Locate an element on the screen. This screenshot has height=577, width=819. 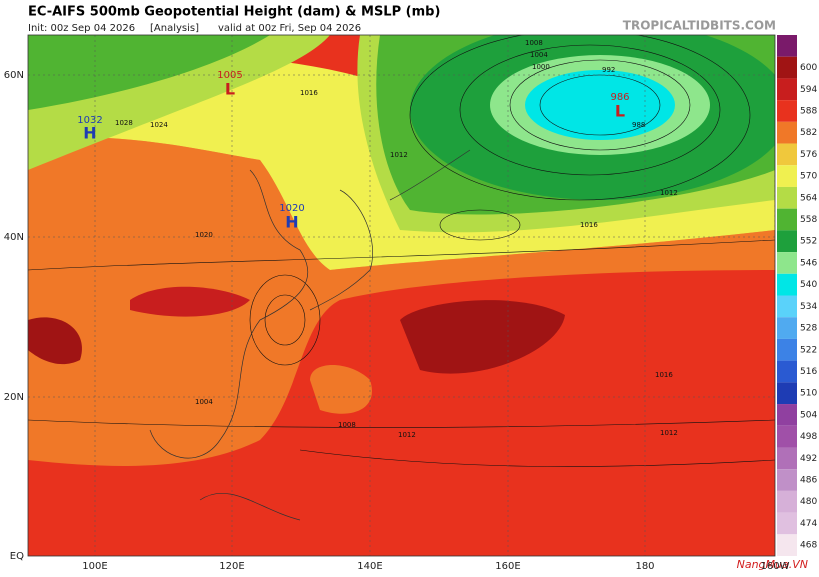
colorbar-label: 522 is located at coordinates (808, 350).